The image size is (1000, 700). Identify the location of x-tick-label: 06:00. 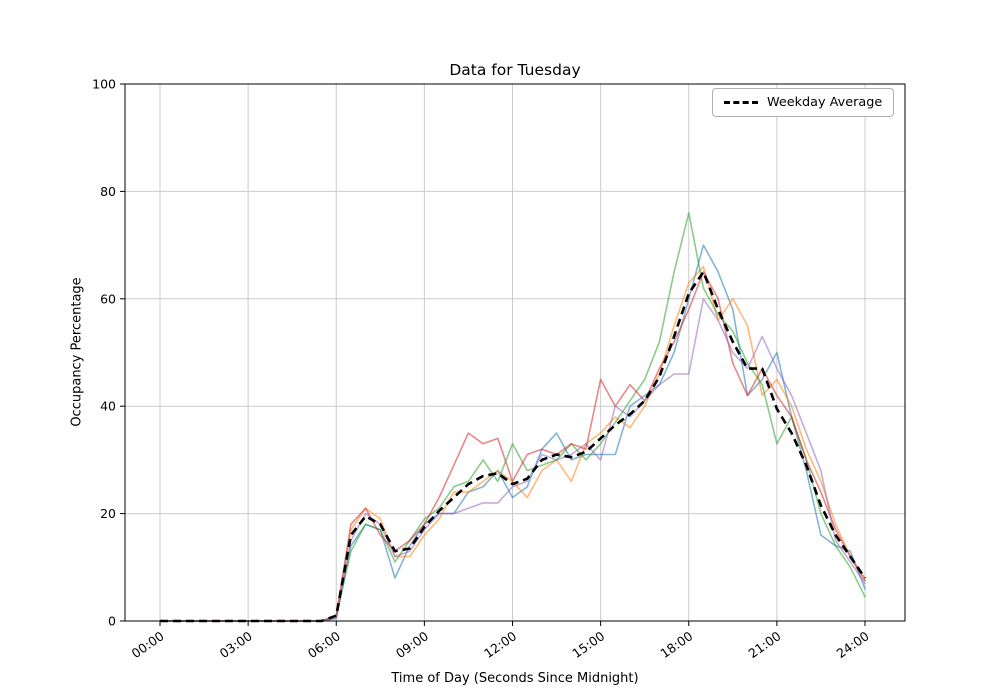
(324, 644).